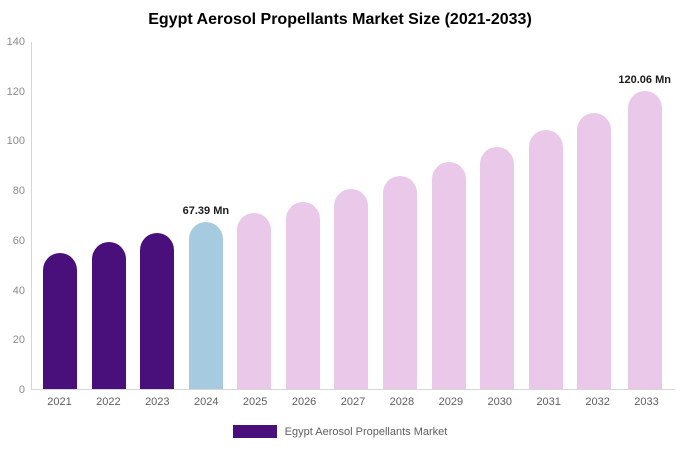 This screenshot has width=680, height=450. What do you see at coordinates (399, 282) in the screenshot?
I see `bar-2028` at bounding box center [399, 282].